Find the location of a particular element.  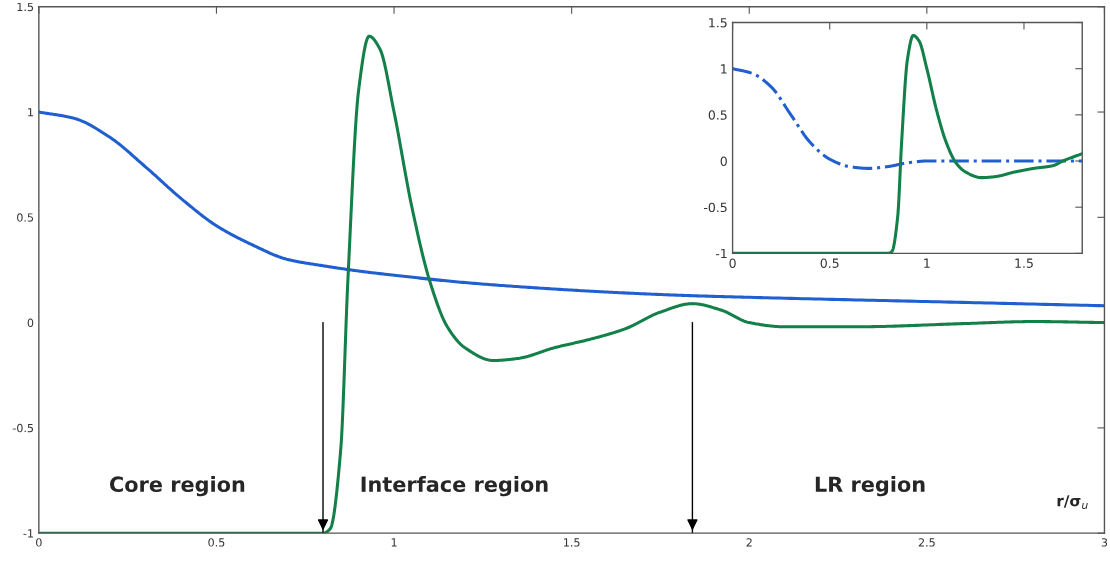

annotation: LR region is located at coordinates (870, 486).